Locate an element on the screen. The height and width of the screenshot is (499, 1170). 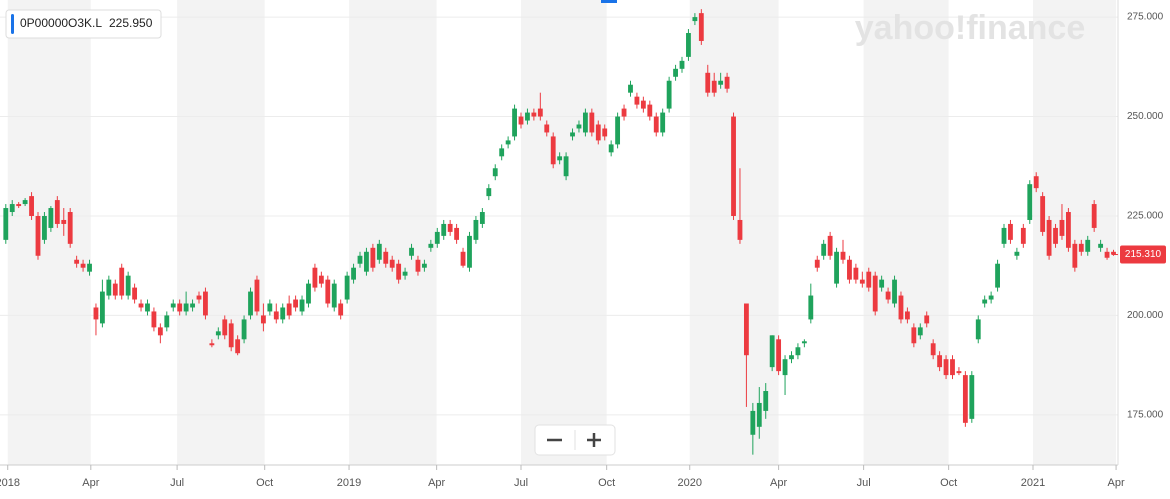
y-tick-label: 200.000 is located at coordinates (1145, 315).